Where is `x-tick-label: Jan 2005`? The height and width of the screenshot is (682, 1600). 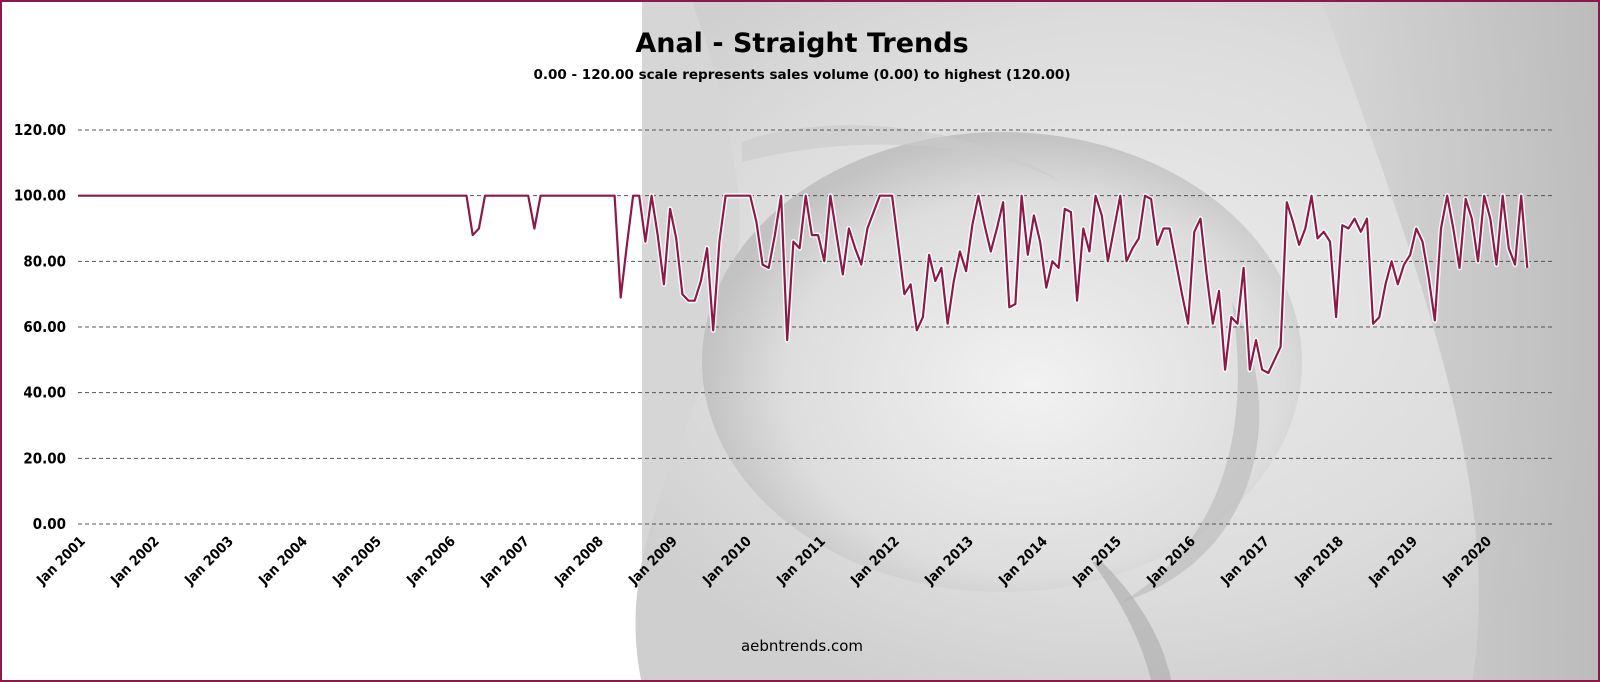 x-tick-label: Jan 2005 is located at coordinates (357, 562).